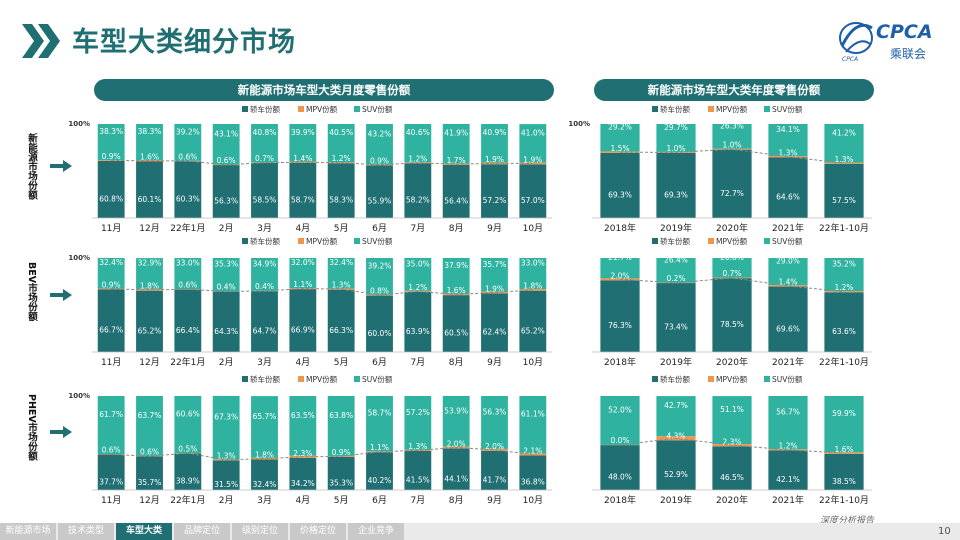 The width and height of the screenshot is (960, 540). I want to click on label-sedan: 41.5%, so click(418, 479).